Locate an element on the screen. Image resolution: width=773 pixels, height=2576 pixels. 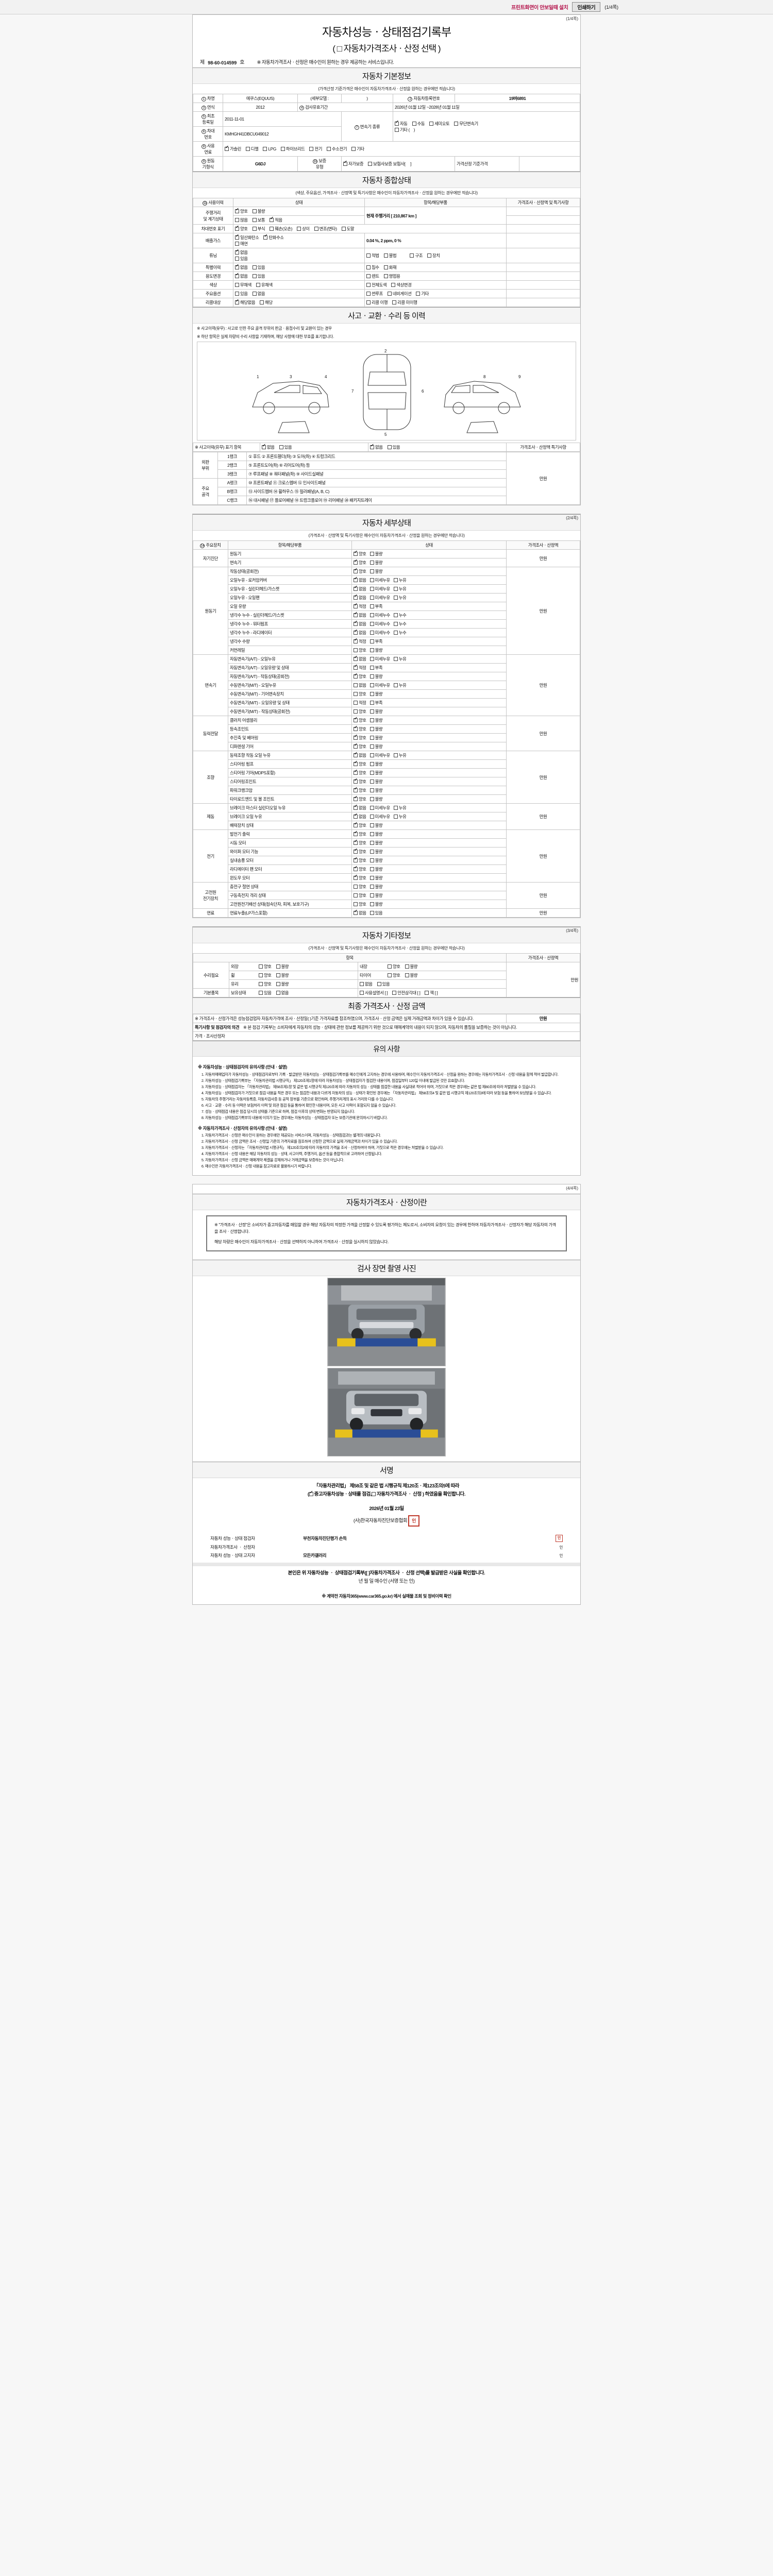
checkbox-tuning-yes: 있음 is located at coordinates (241, 259).